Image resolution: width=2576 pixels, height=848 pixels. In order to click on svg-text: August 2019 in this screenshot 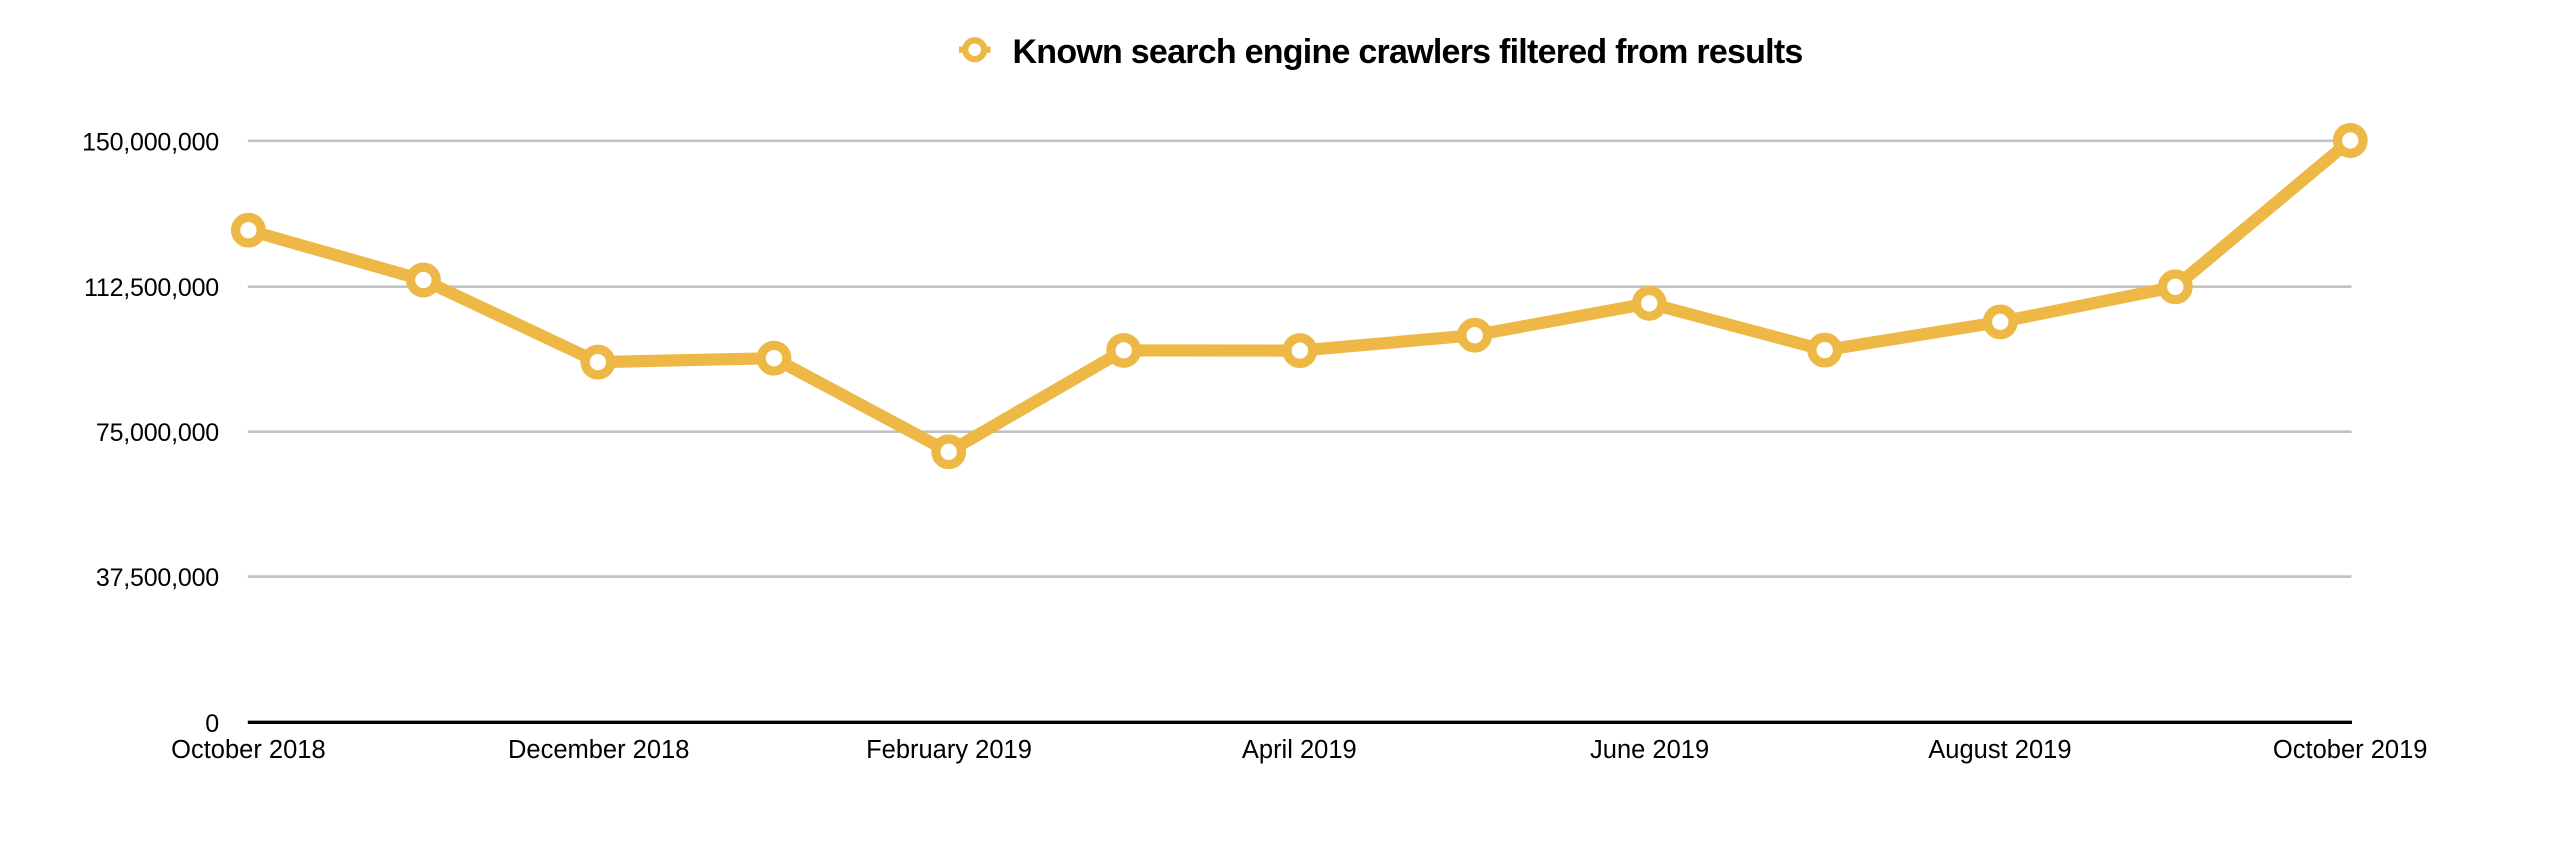, I will do `click(1999, 750)`.